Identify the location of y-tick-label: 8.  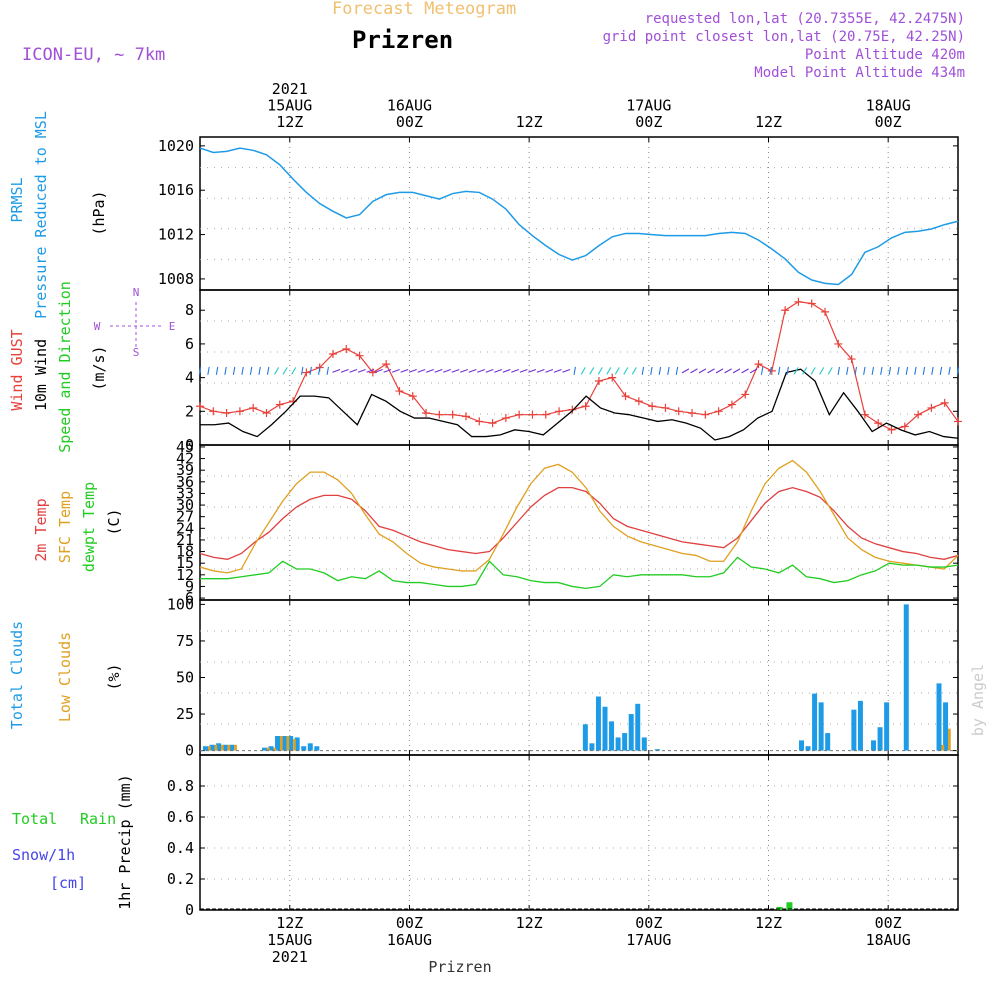
(189, 310).